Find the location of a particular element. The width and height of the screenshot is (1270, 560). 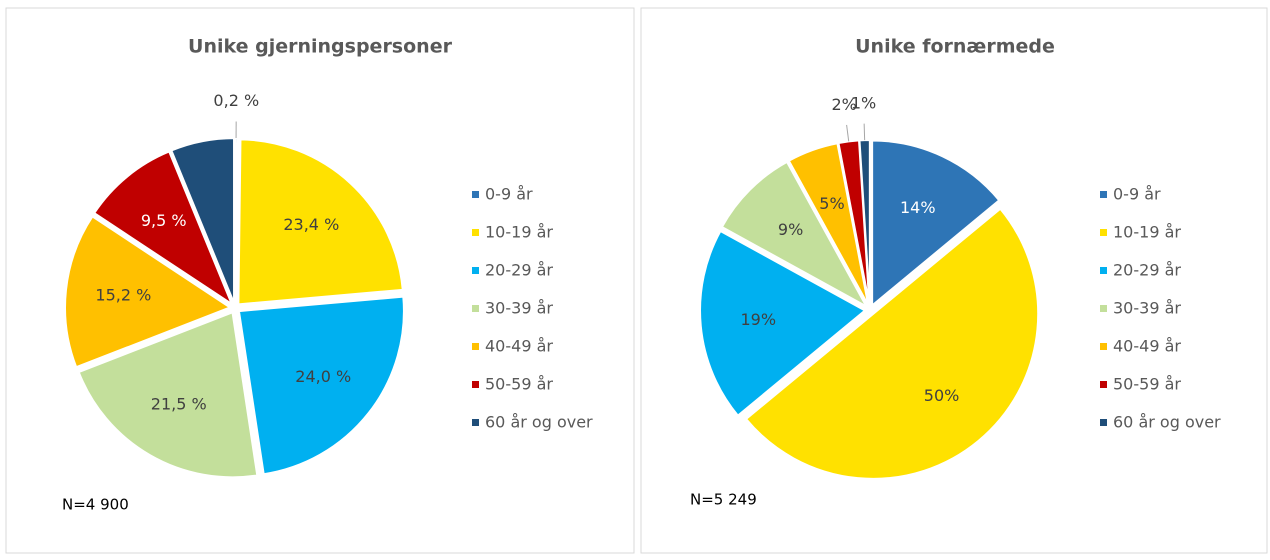

data-label: 21,5 % is located at coordinates (179, 404).